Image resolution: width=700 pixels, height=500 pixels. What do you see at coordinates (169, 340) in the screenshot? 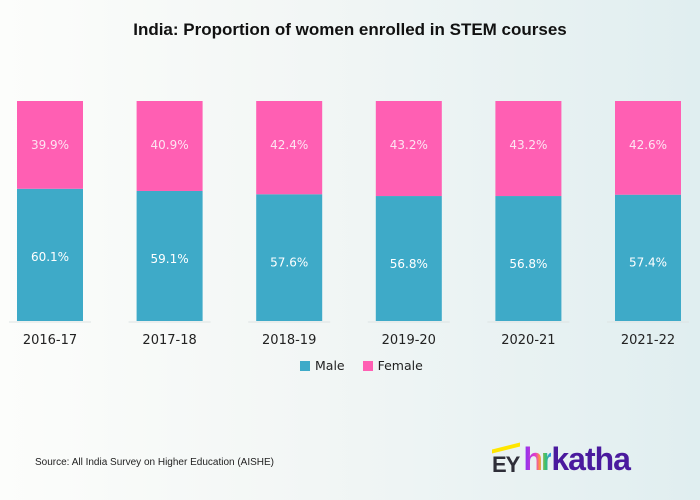
I see `x-tick-label: 2017-18` at bounding box center [169, 340].